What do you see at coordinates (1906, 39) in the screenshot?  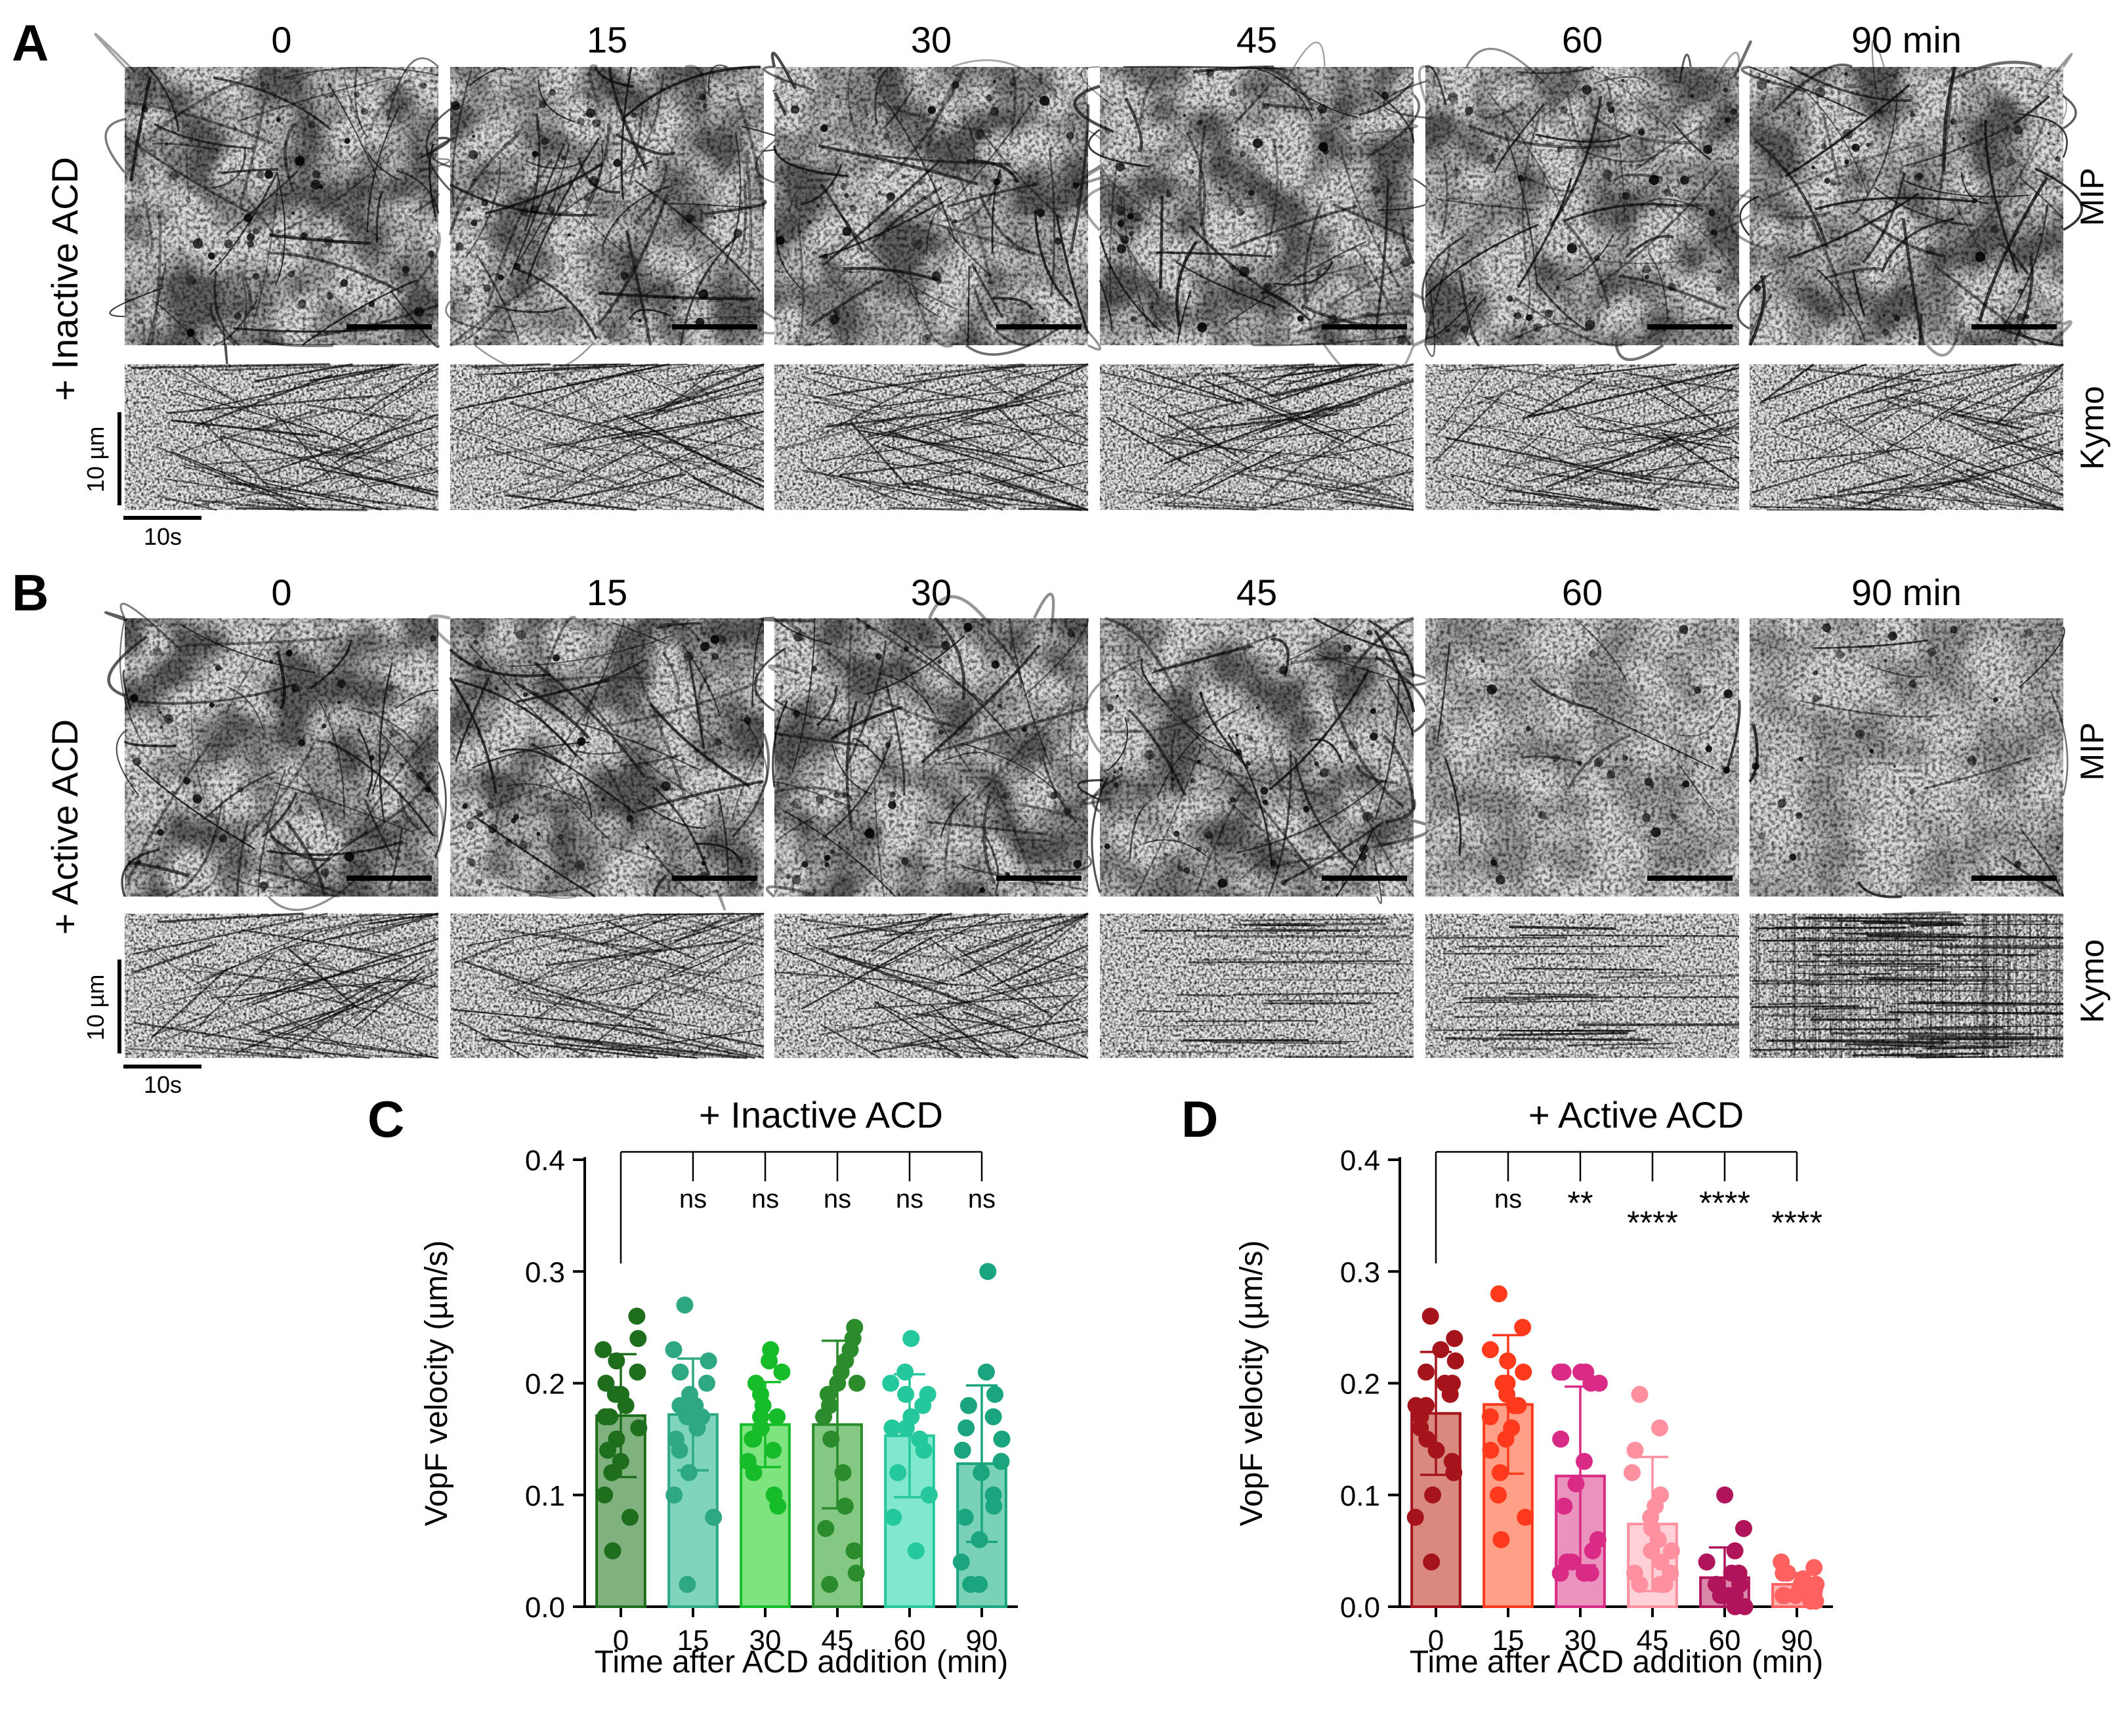 I see `time-label-a-5: 90 min` at bounding box center [1906, 39].